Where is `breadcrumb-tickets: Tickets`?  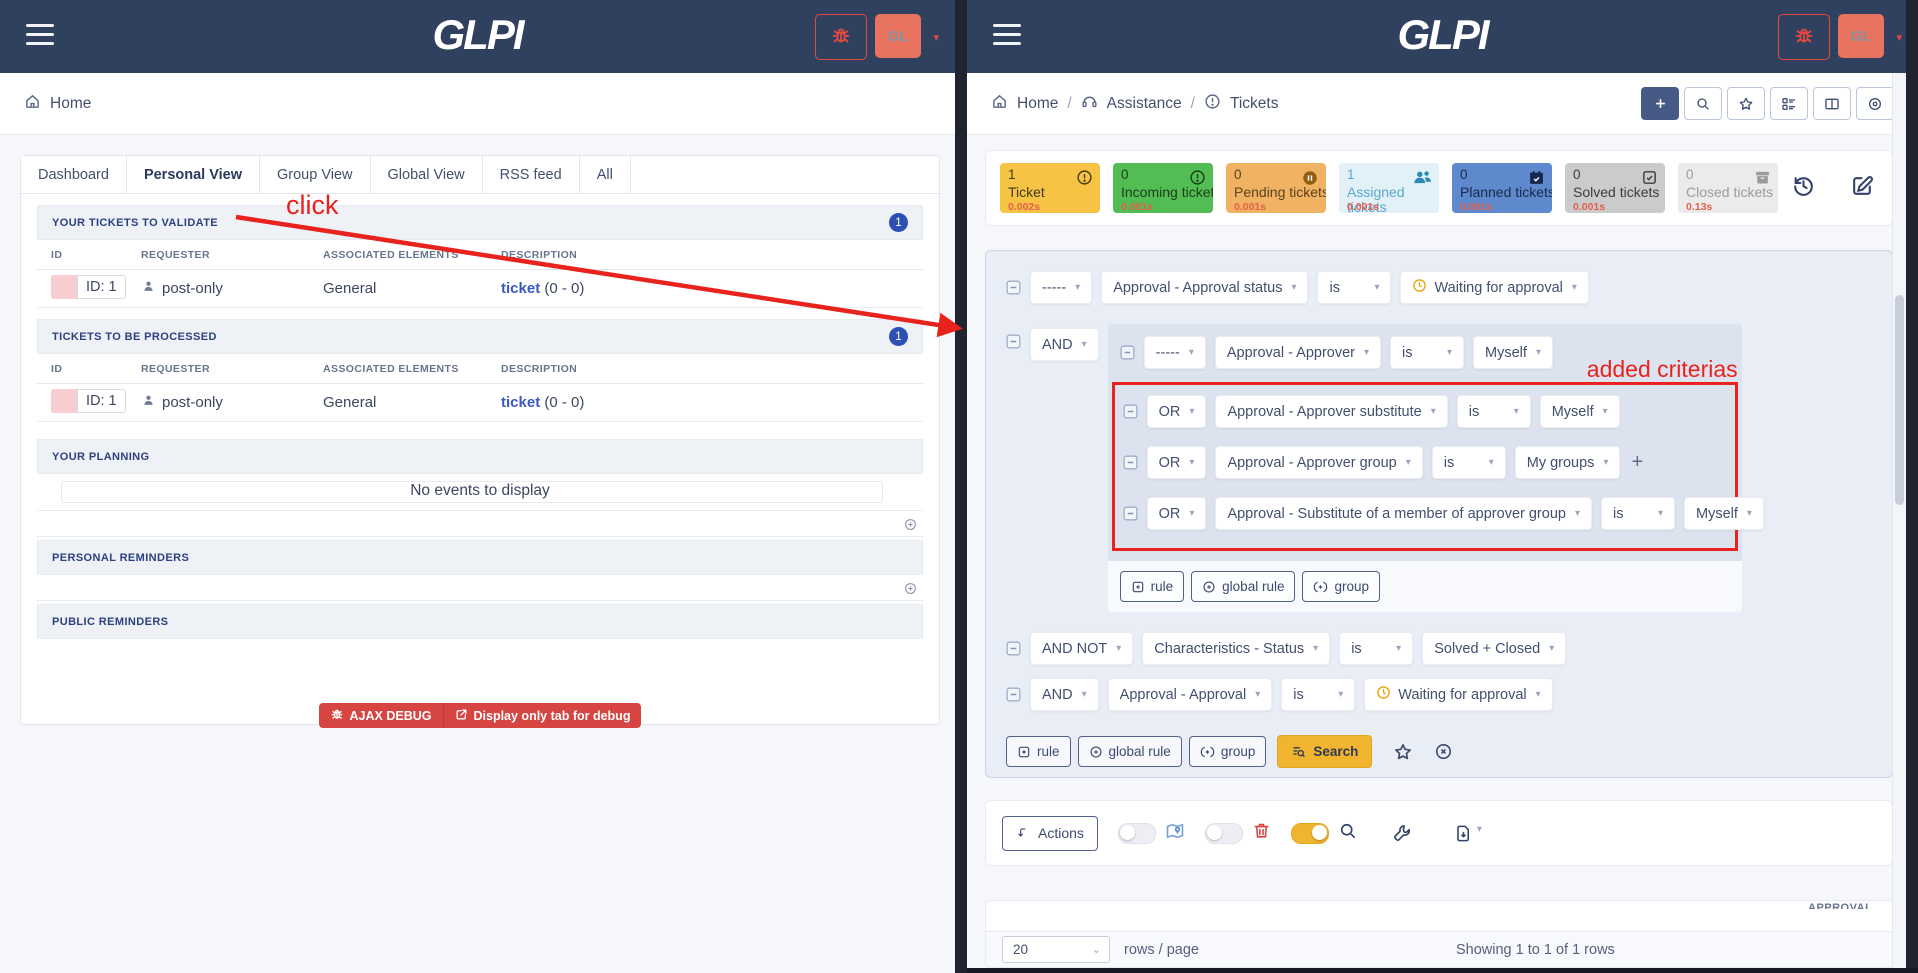 breadcrumb-tickets: Tickets is located at coordinates (1254, 103).